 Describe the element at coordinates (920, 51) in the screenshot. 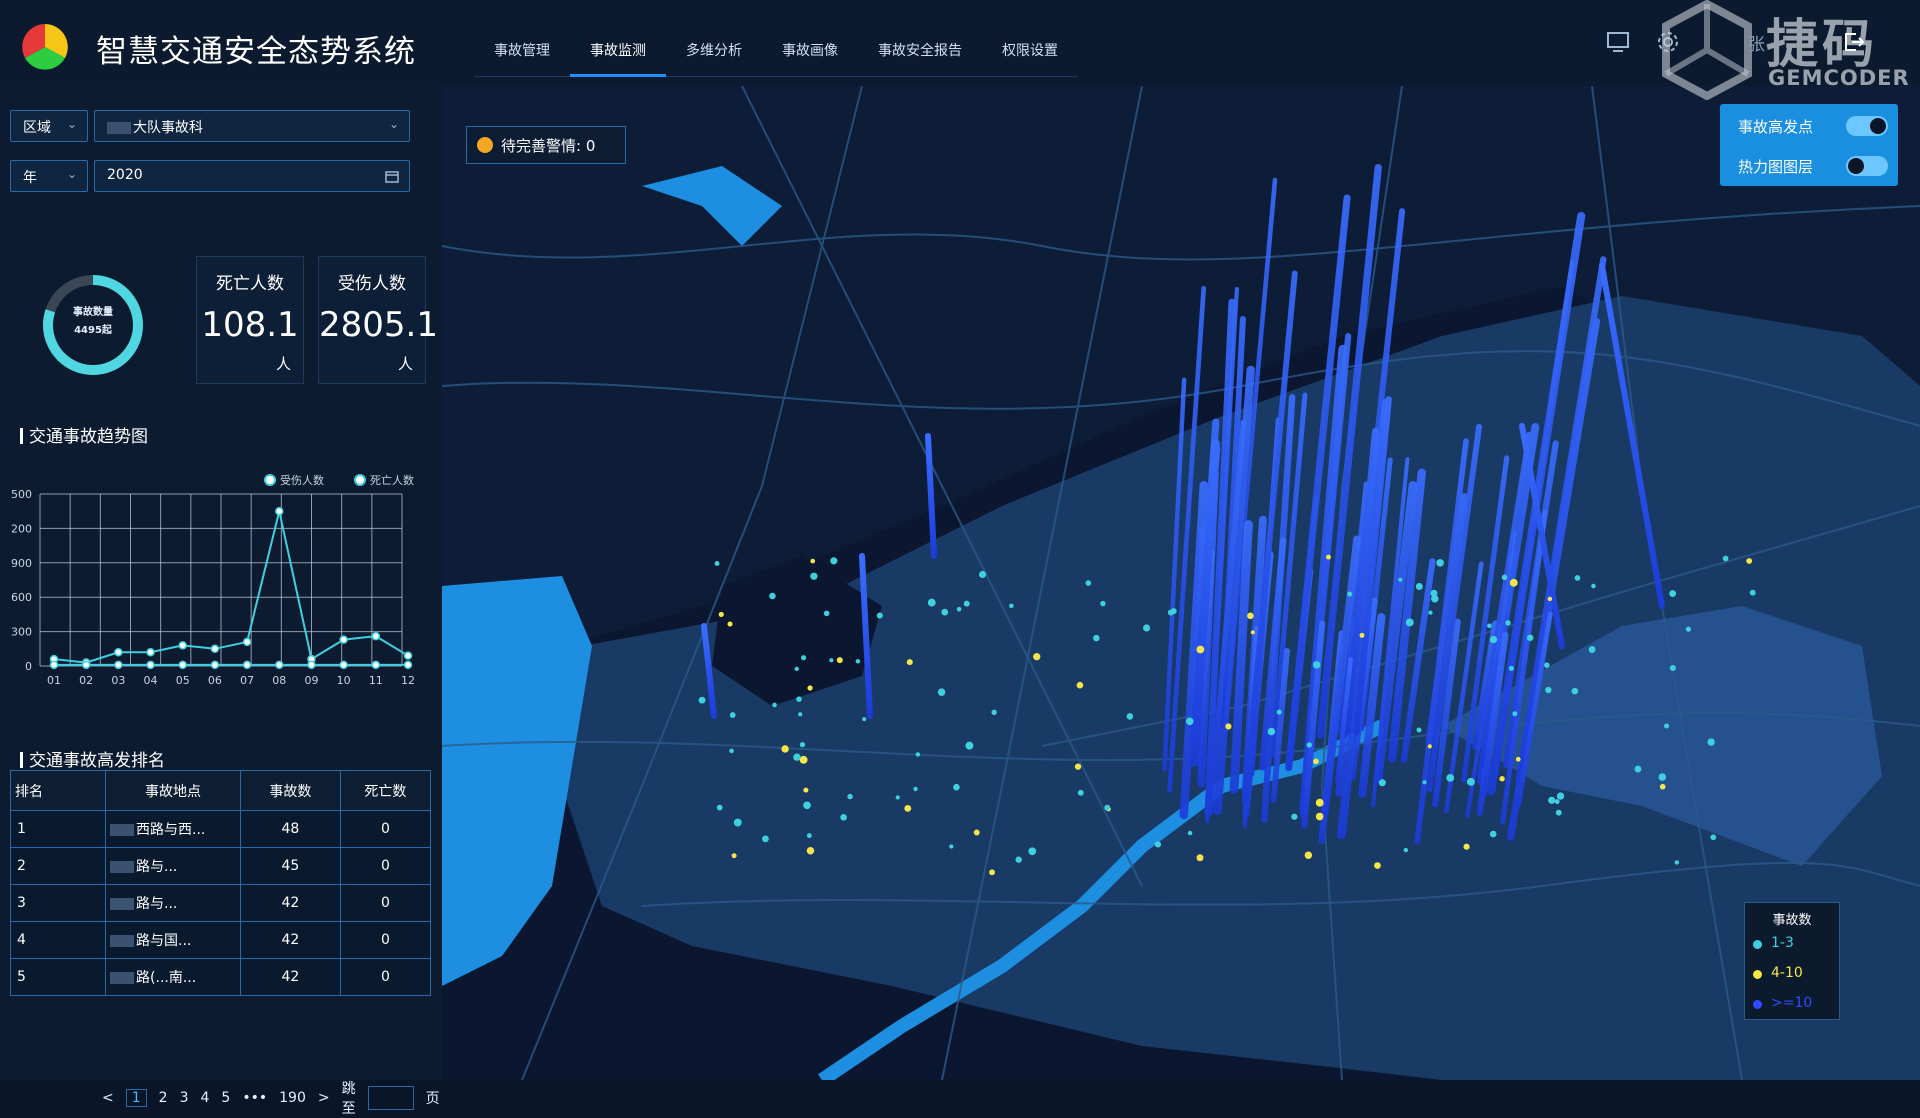

I see `nav-tab: 事故安全报告` at that location.